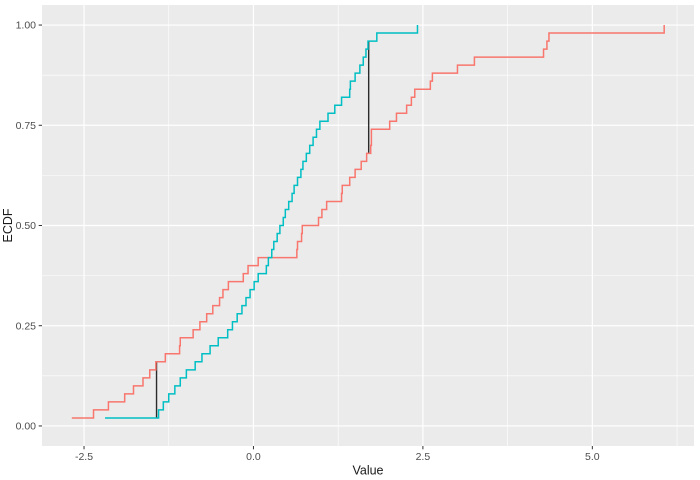 This screenshot has height=480, width=700. Describe the element at coordinates (26, 26) in the screenshot. I see `y-tick-label: 1.00` at that location.